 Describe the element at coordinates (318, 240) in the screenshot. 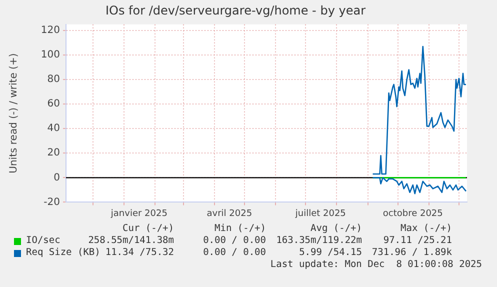

I see `text: 163.35m/119.22m` at that location.